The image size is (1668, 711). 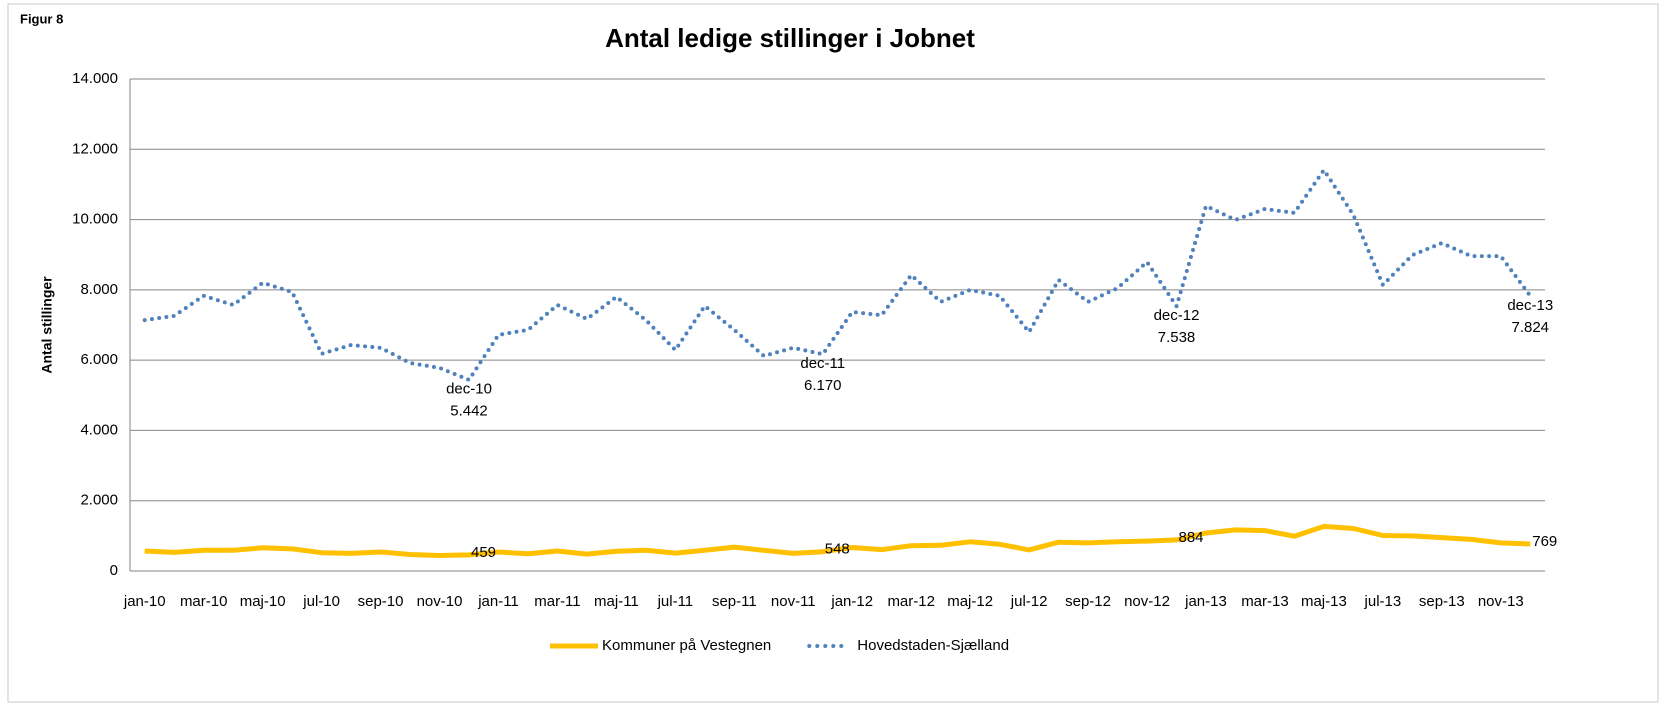 What do you see at coordinates (1442, 601) in the screenshot?
I see `x-tick-label: sep-13` at bounding box center [1442, 601].